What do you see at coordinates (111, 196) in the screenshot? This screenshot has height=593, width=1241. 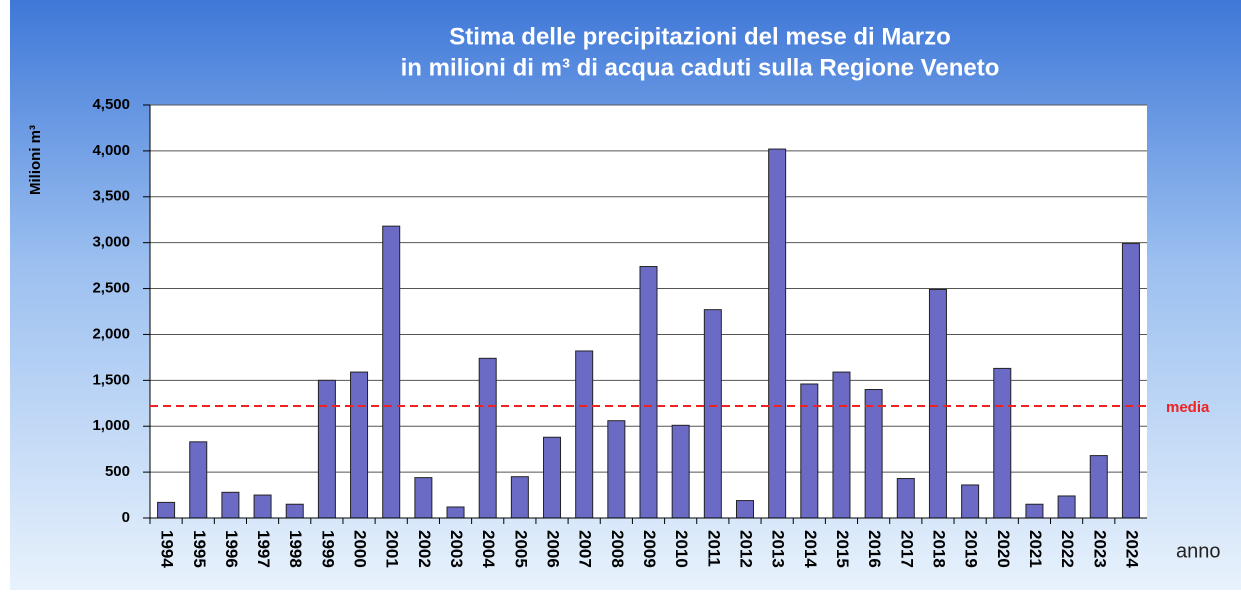 I see `y-tick-label: 3,500` at bounding box center [111, 196].